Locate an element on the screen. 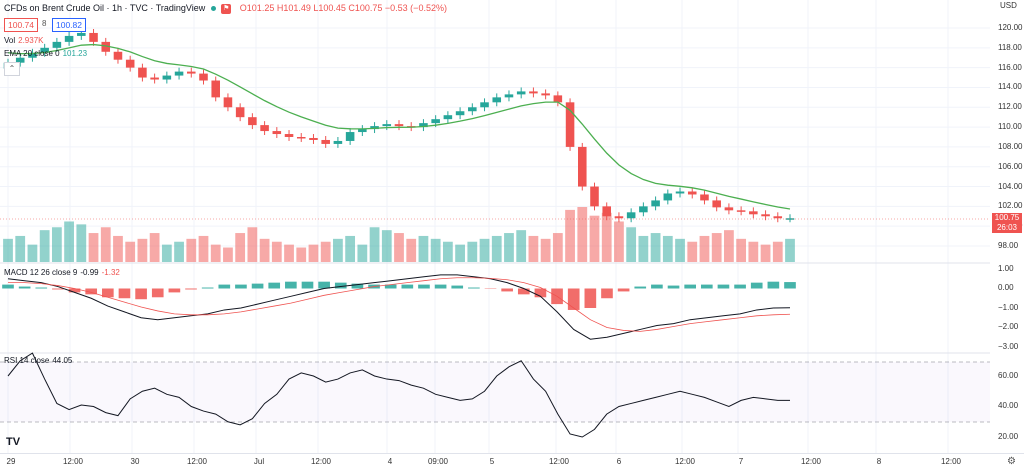  gear-icon: ⚙ is located at coordinates (1011, 461).